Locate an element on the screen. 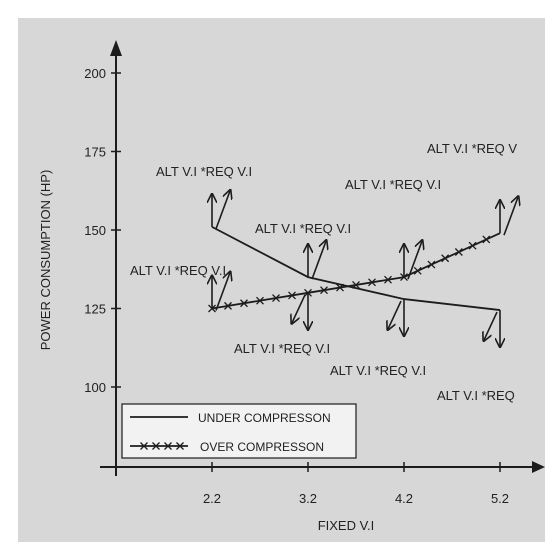  legend-label-over: OVER COMPRESSON is located at coordinates (262, 447).